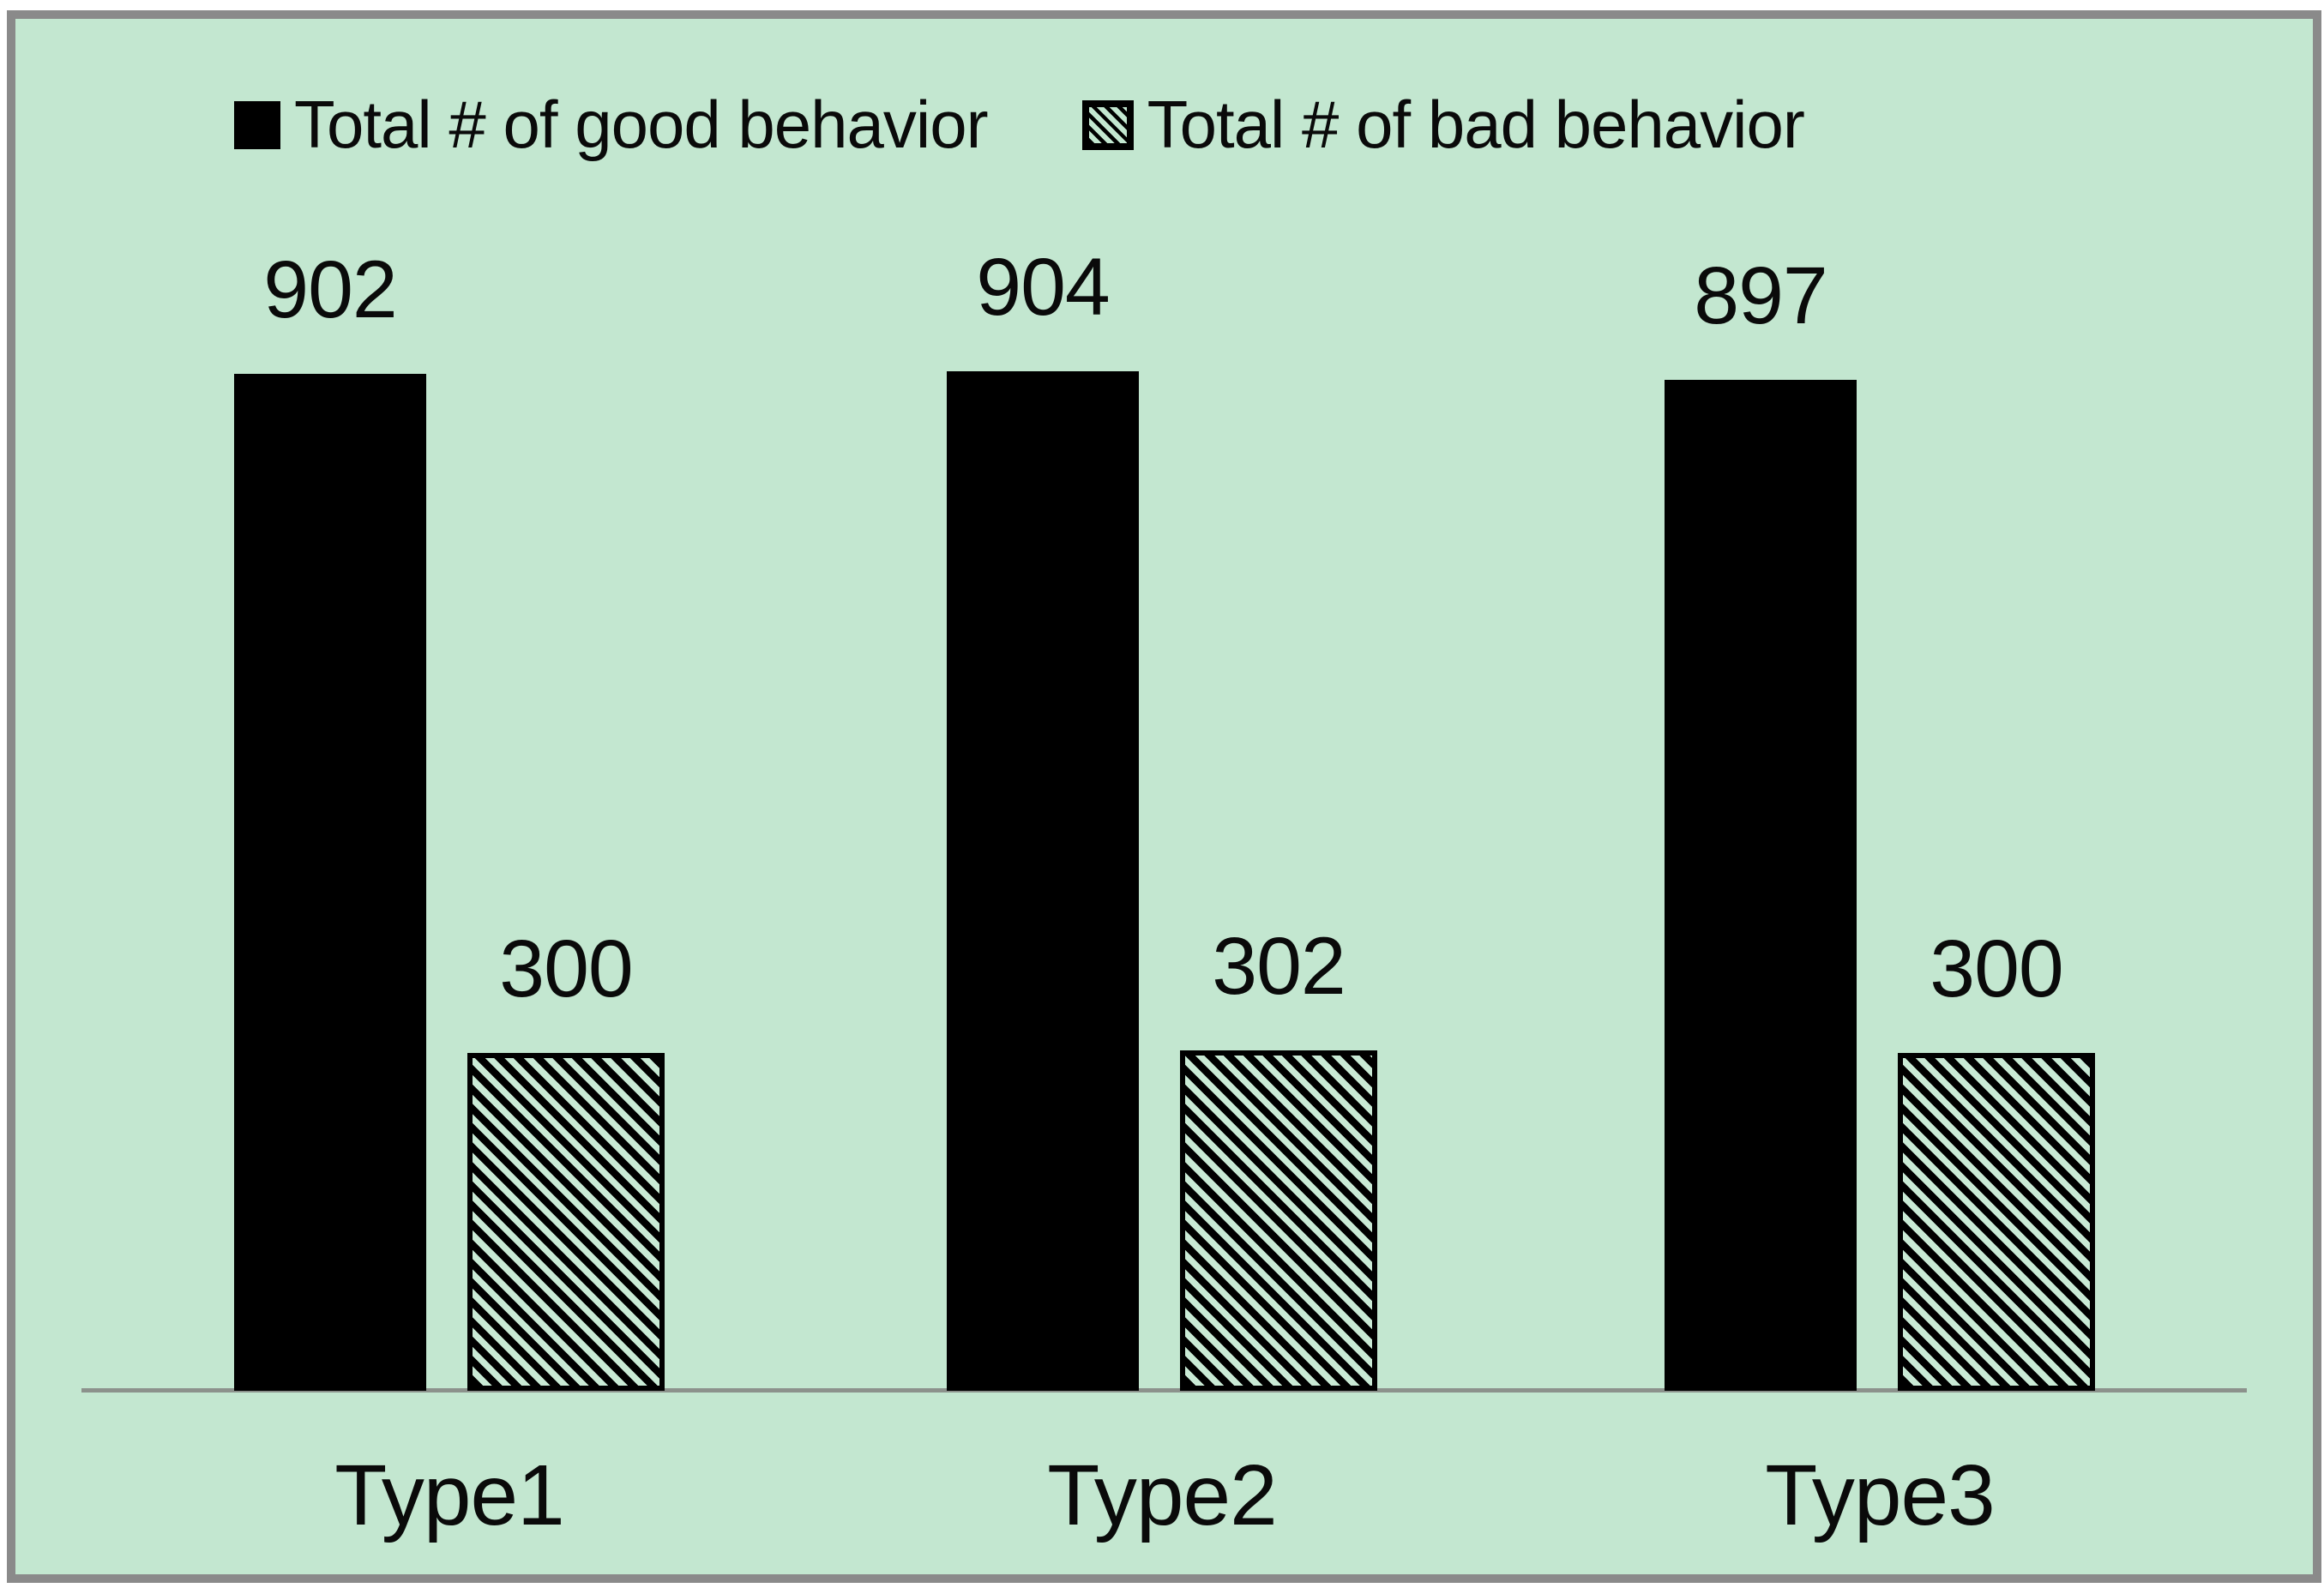 The image size is (2324, 1588). I want to click on value-label-good-type1: 902, so click(331, 290).